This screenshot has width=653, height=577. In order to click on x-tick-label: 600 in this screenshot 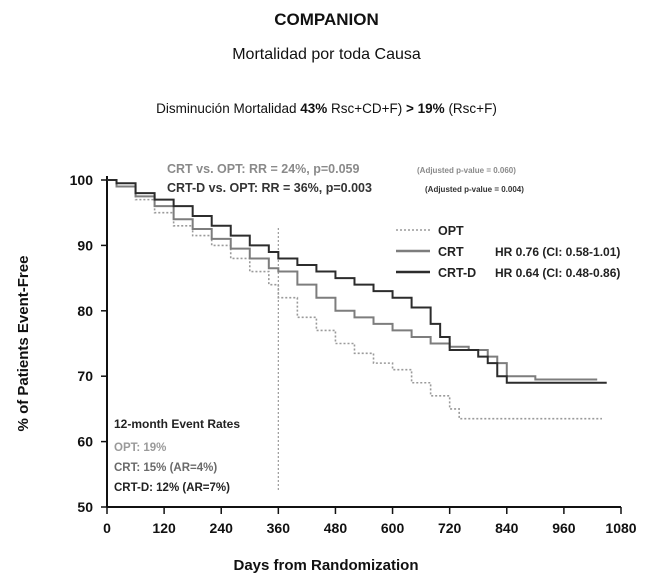, I will do `click(393, 528)`.